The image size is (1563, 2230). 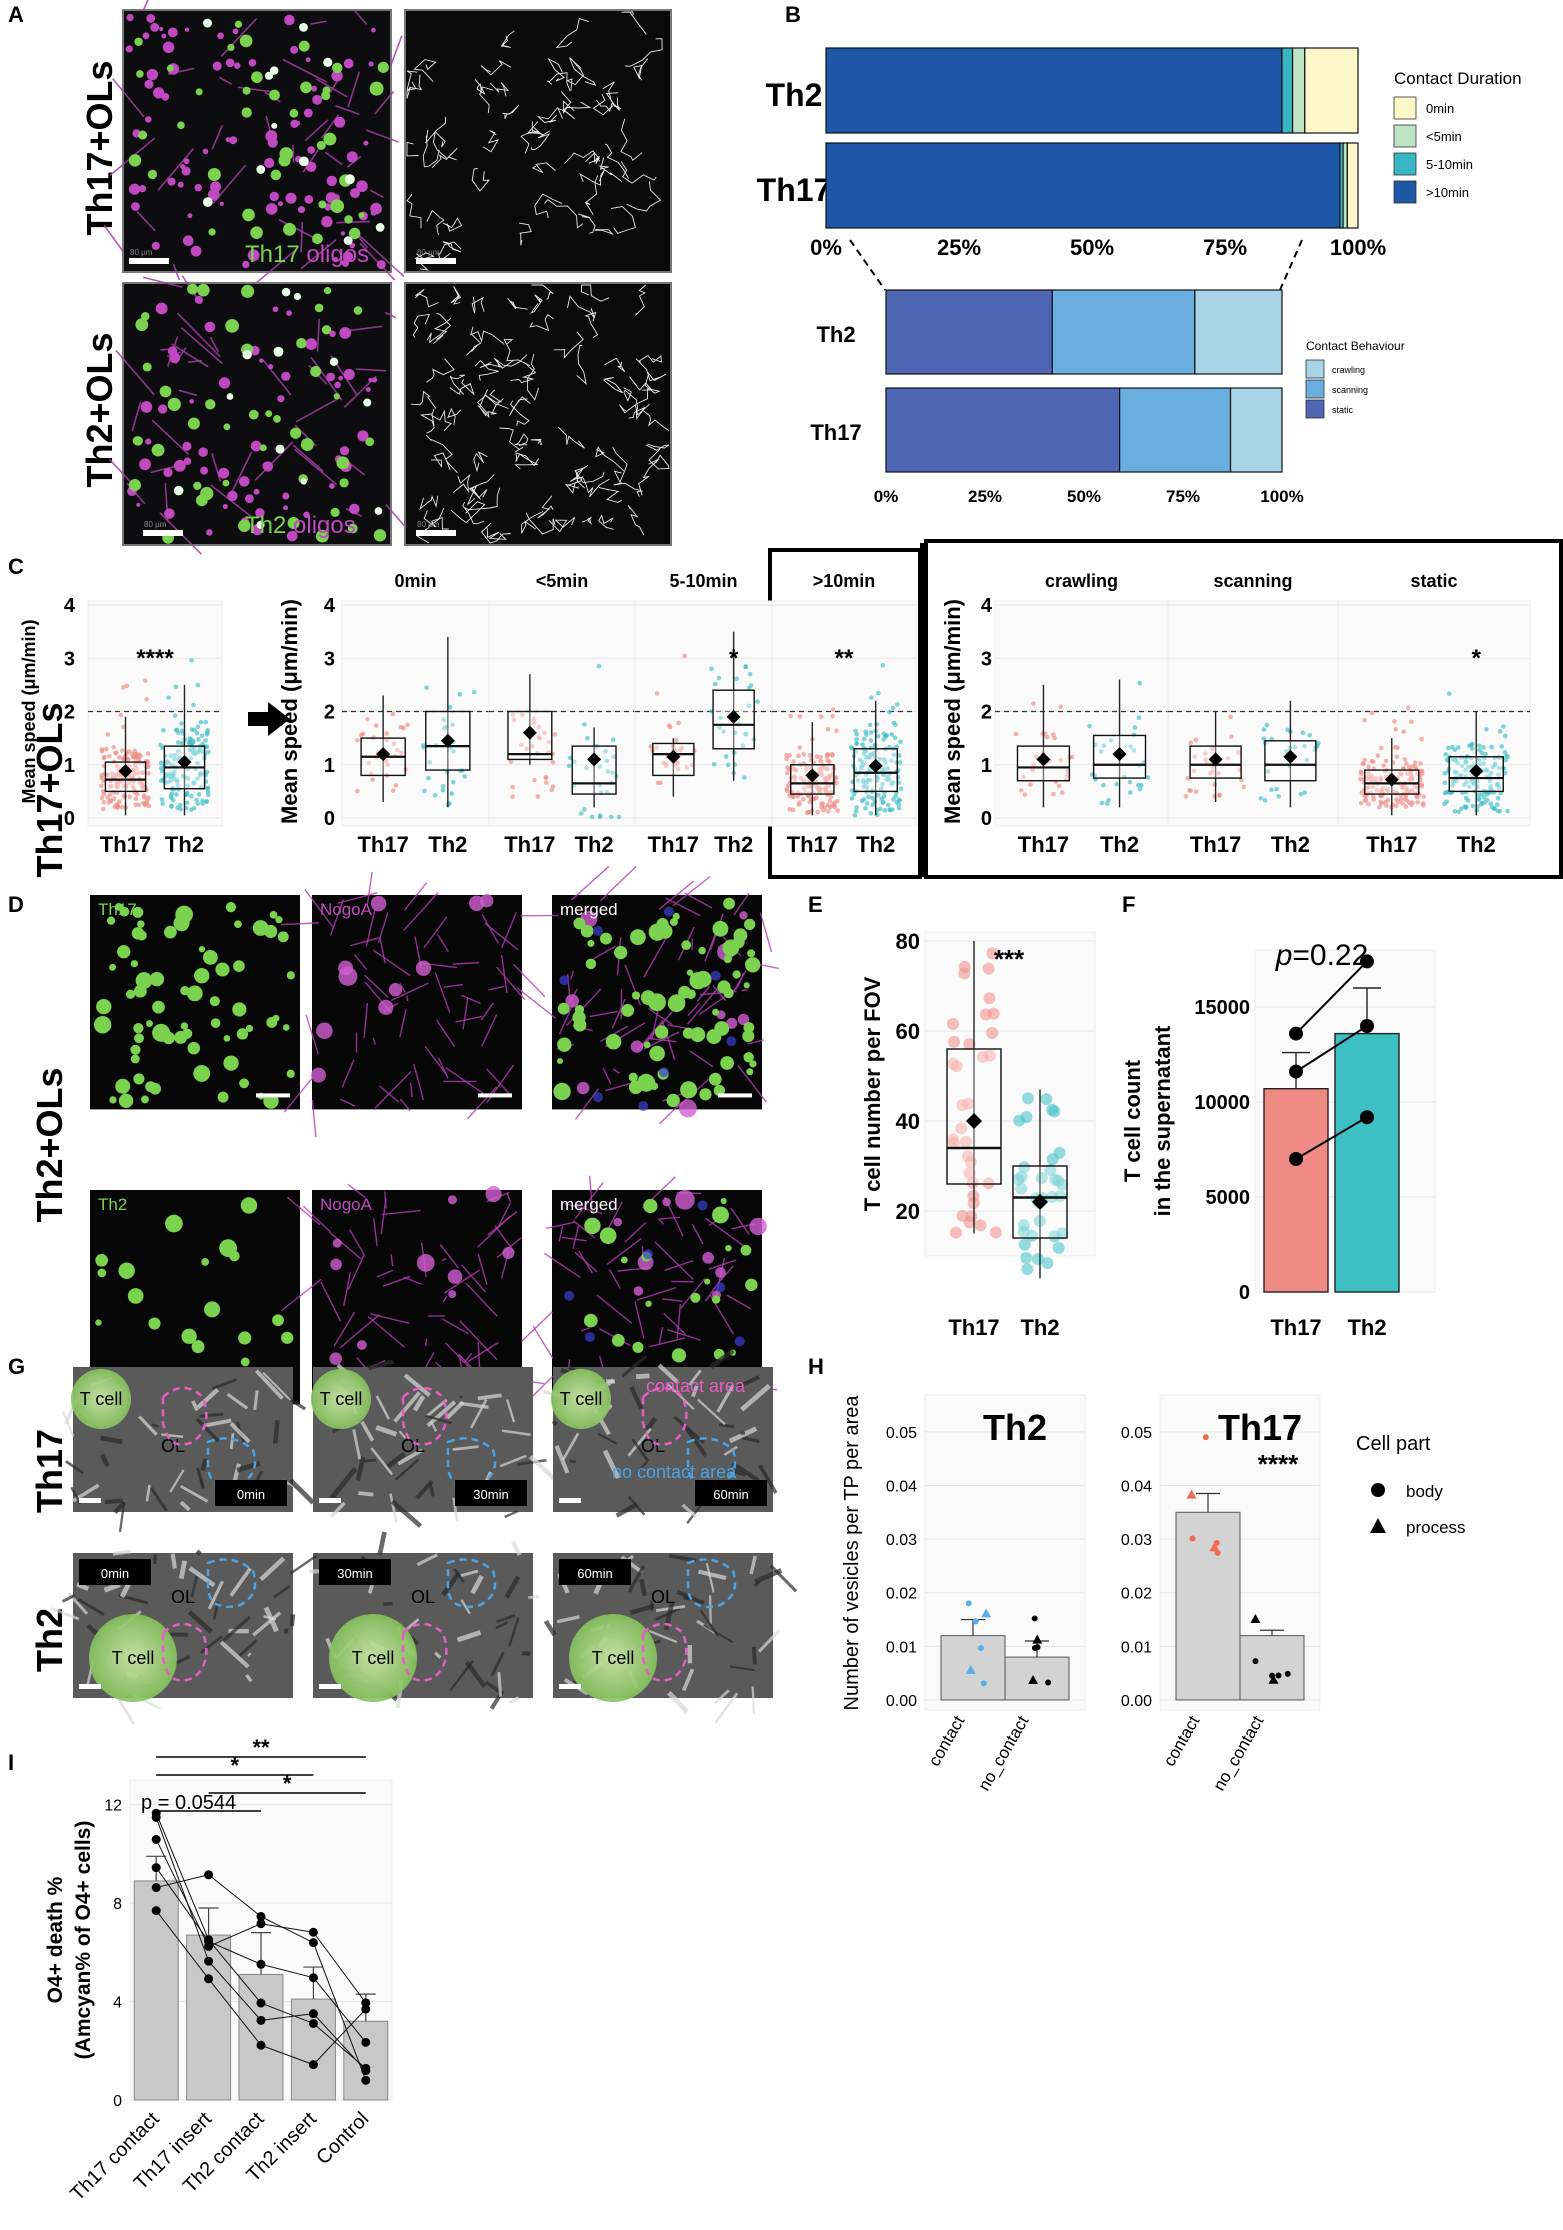 I want to click on scalebar, so click(x=90, y=1500).